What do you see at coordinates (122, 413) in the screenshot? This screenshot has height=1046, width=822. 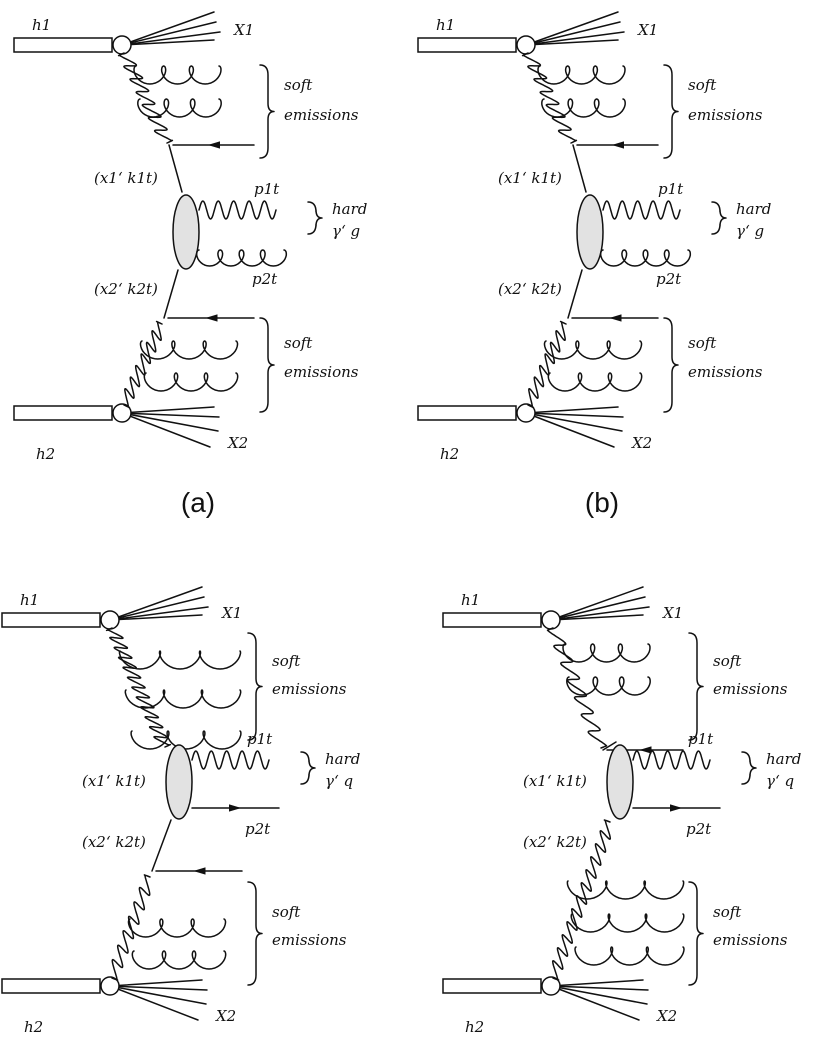 I see `vertex-h2` at bounding box center [122, 413].